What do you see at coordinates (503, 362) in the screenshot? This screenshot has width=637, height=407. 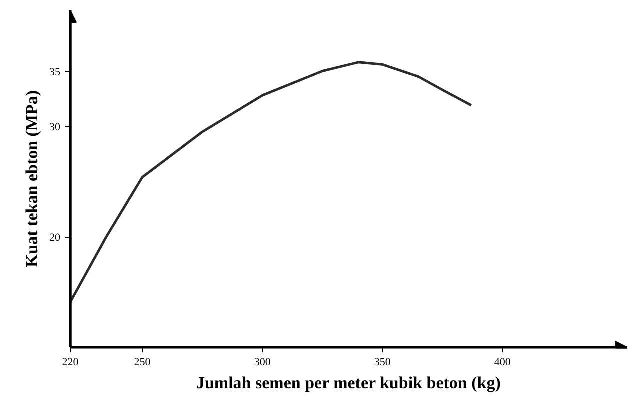 I see `x-tick-label: 400` at bounding box center [503, 362].